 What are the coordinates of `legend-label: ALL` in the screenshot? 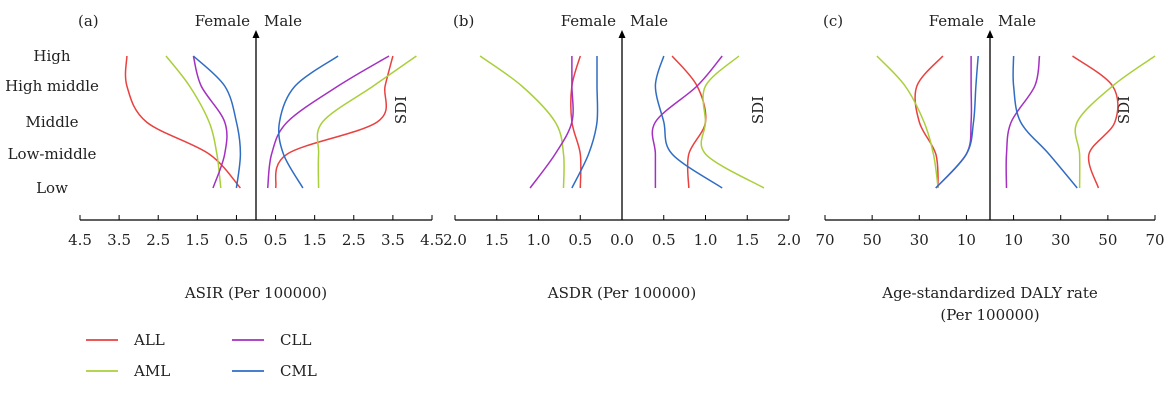 It's located at (149, 340).